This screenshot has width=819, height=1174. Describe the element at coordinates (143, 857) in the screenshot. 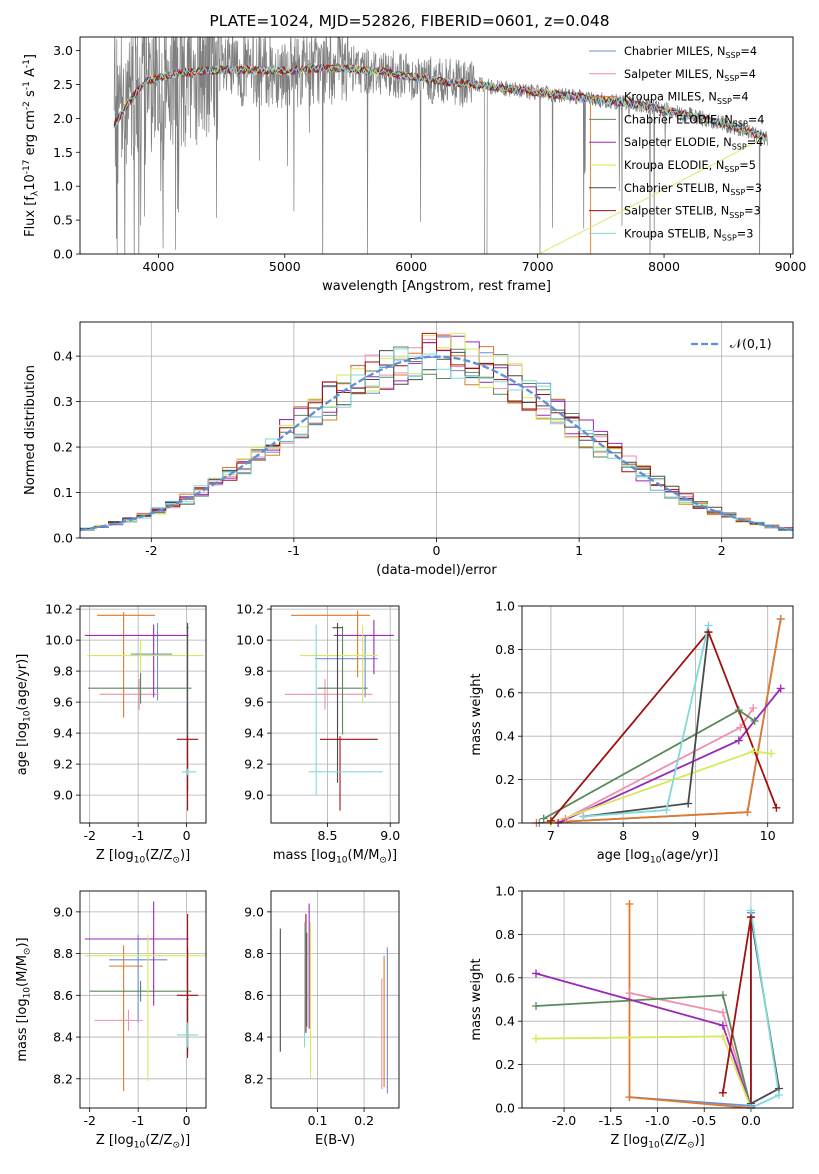

I see `x-axis-label: Z [log10​(Z/Z⊙​)]` at that location.